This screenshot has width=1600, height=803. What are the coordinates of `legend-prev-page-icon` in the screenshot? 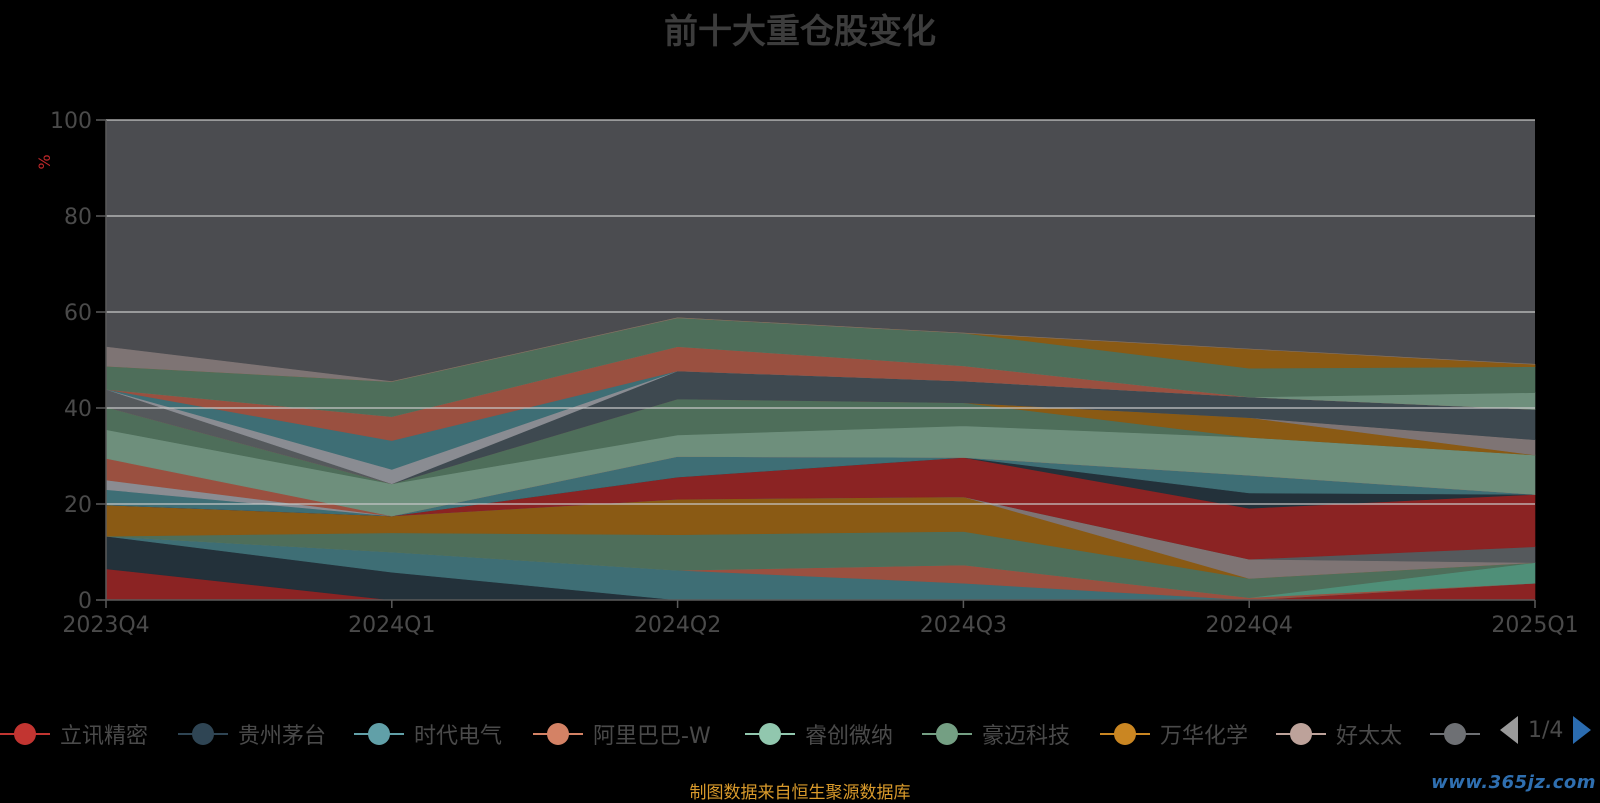 It's located at (1509, 730).